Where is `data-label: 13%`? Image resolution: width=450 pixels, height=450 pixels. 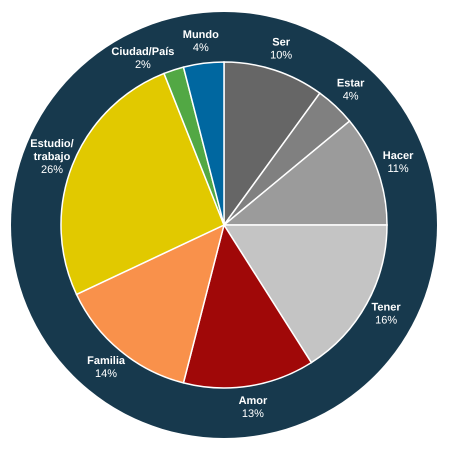
data-label: 13% is located at coordinates (253, 414).